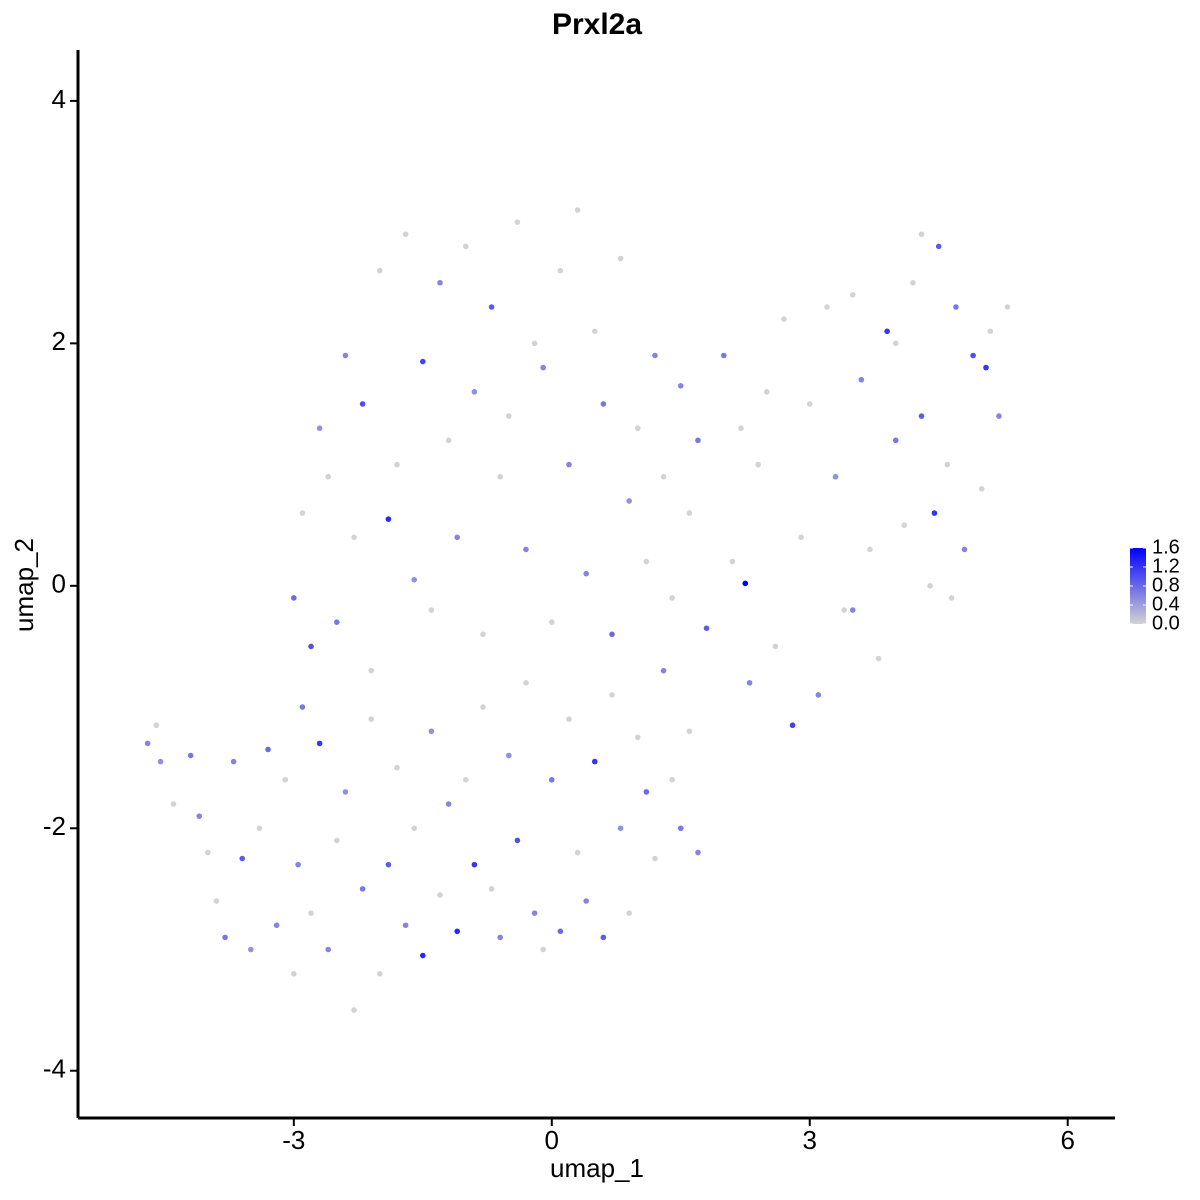 Image resolution: width=1200 pixels, height=1200 pixels. I want to click on x-axis-label: umap_1, so click(597, 1168).